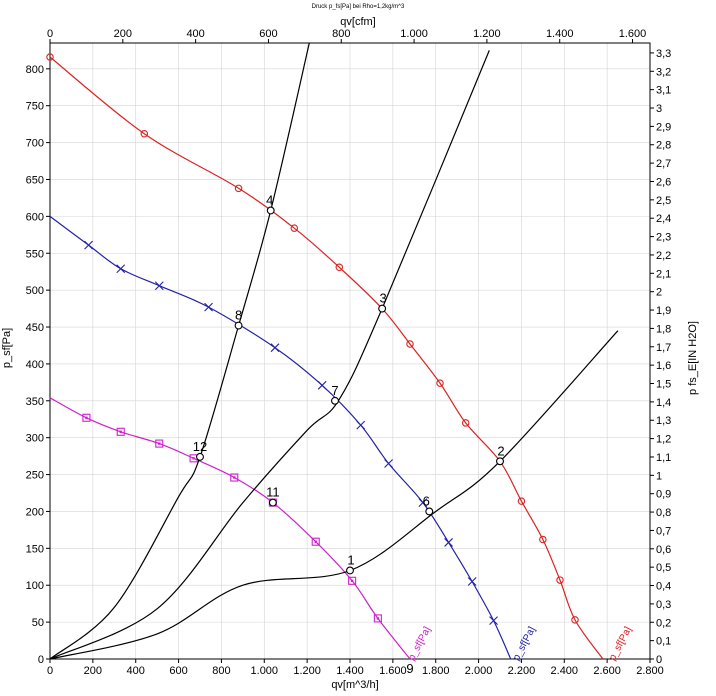  What do you see at coordinates (607, 671) in the screenshot?
I see `x-bottom-tick-label: 2.600` at bounding box center [607, 671].